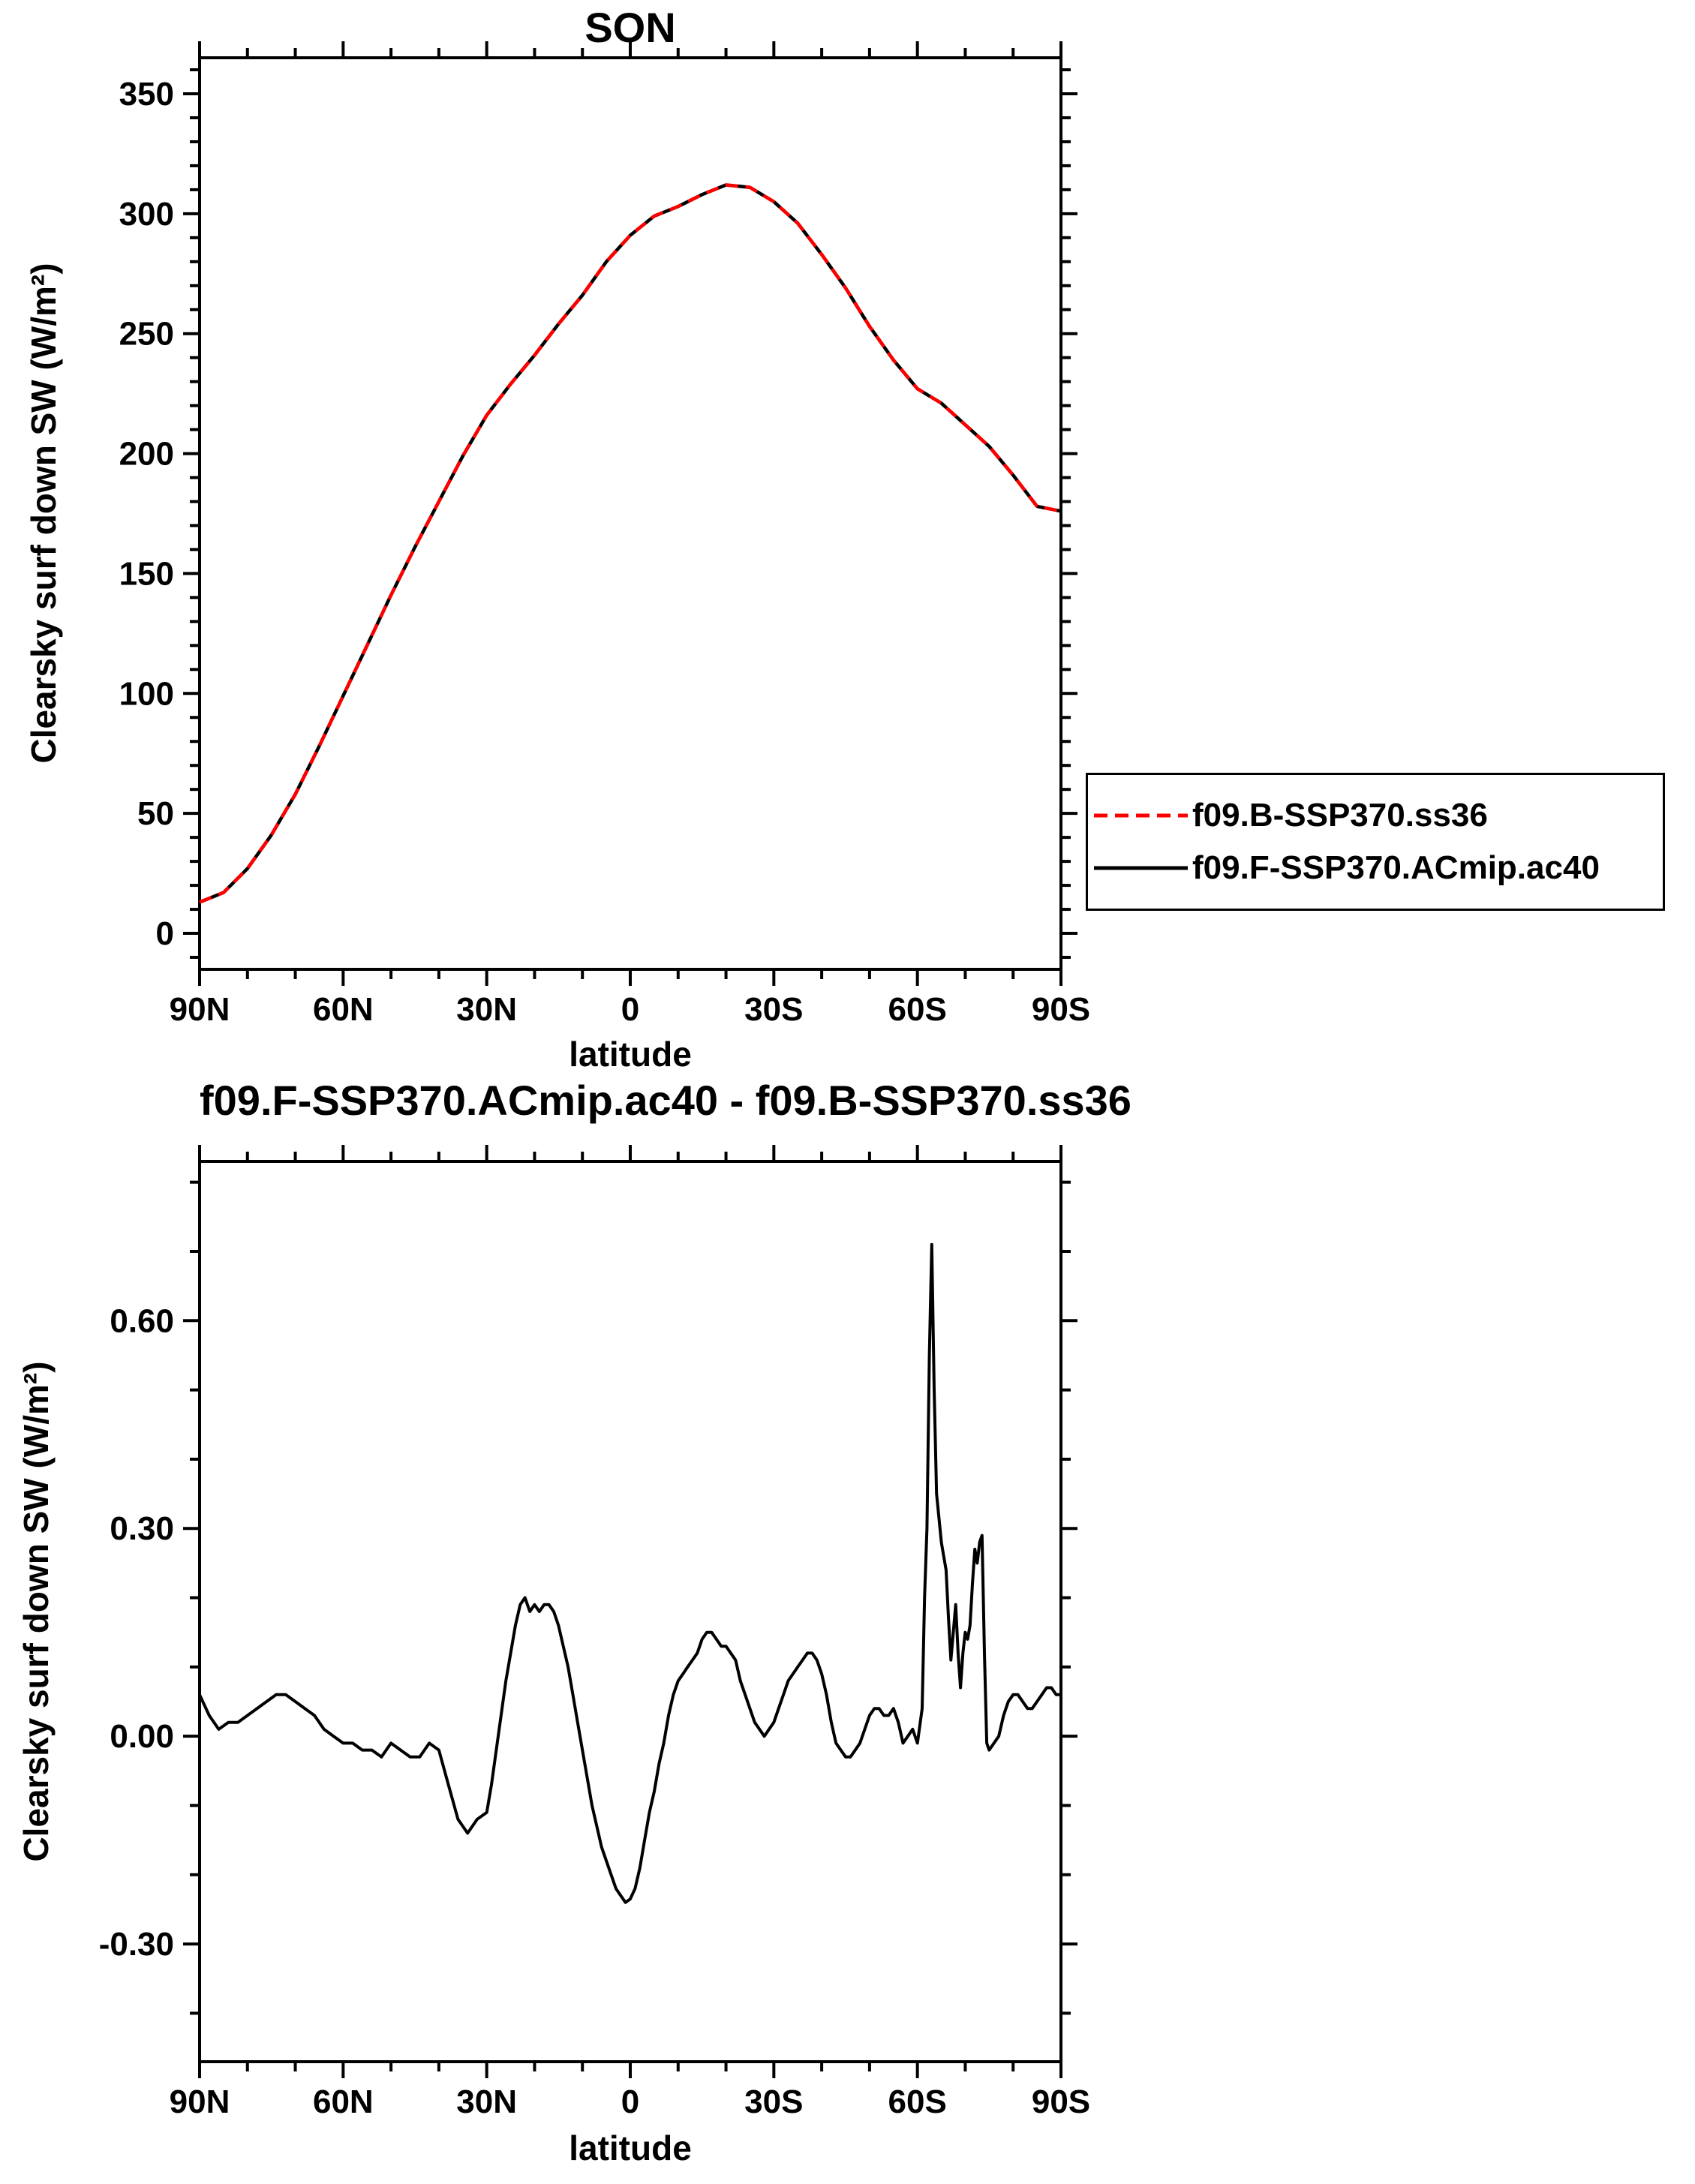  What do you see at coordinates (142, 1528) in the screenshot?
I see `y-tick-label: 0.30` at bounding box center [142, 1528].